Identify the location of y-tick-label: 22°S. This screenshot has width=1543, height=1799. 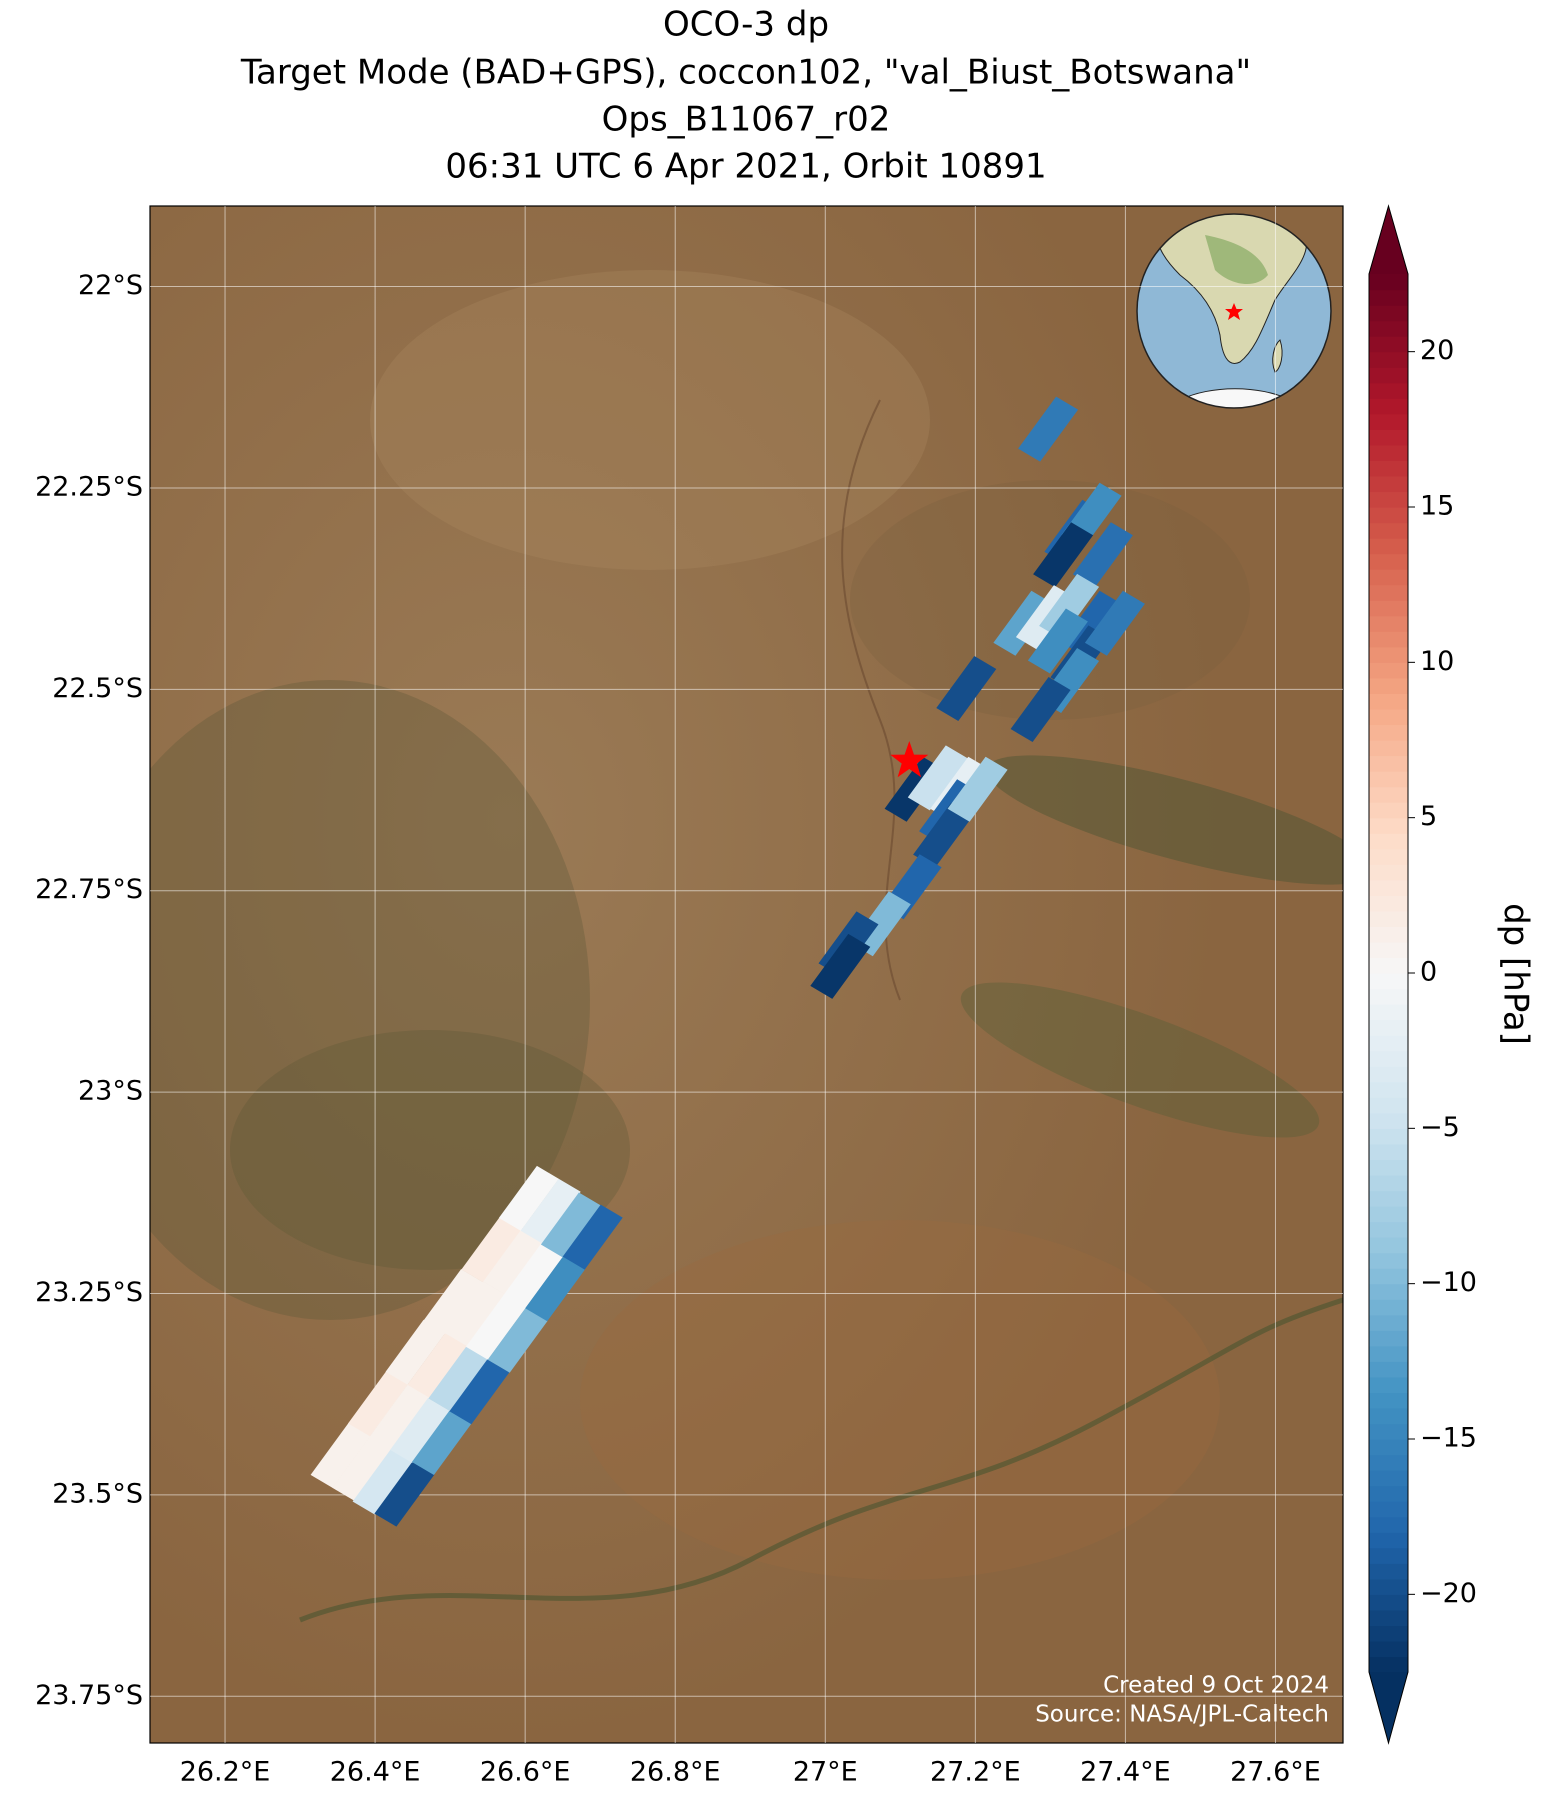
(110, 285).